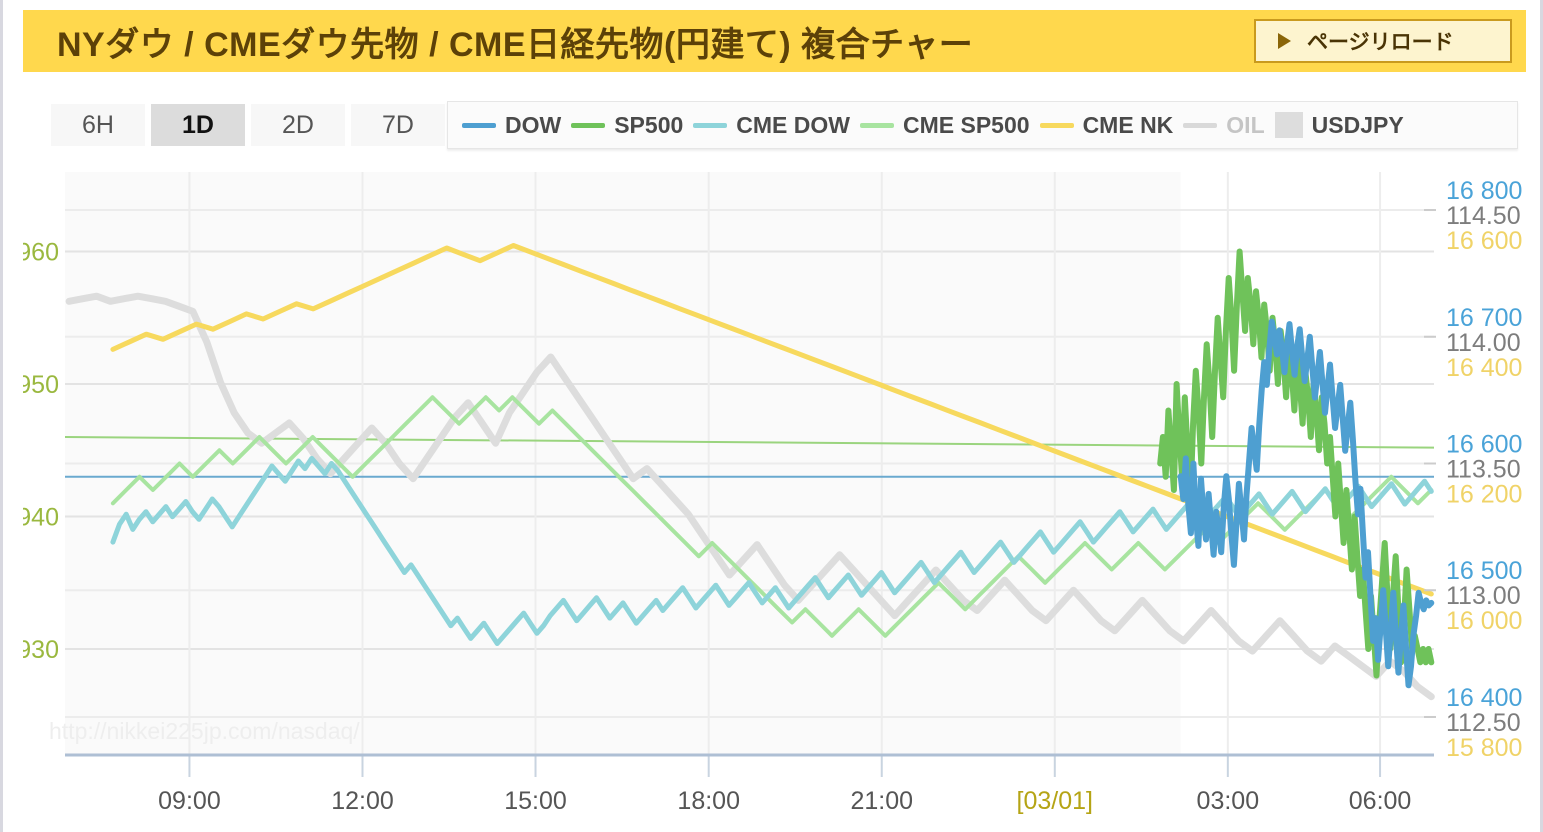 The width and height of the screenshot is (1543, 832). What do you see at coordinates (1288, 125) in the screenshot?
I see `legend-swatch-box-icon` at bounding box center [1288, 125].